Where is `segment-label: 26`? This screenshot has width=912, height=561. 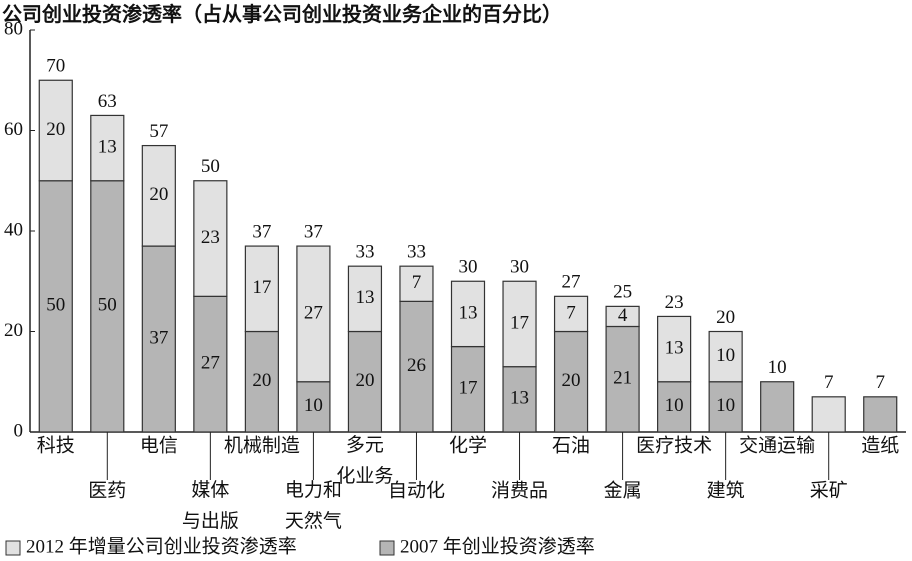
segment-label: 26 is located at coordinates (416, 365).